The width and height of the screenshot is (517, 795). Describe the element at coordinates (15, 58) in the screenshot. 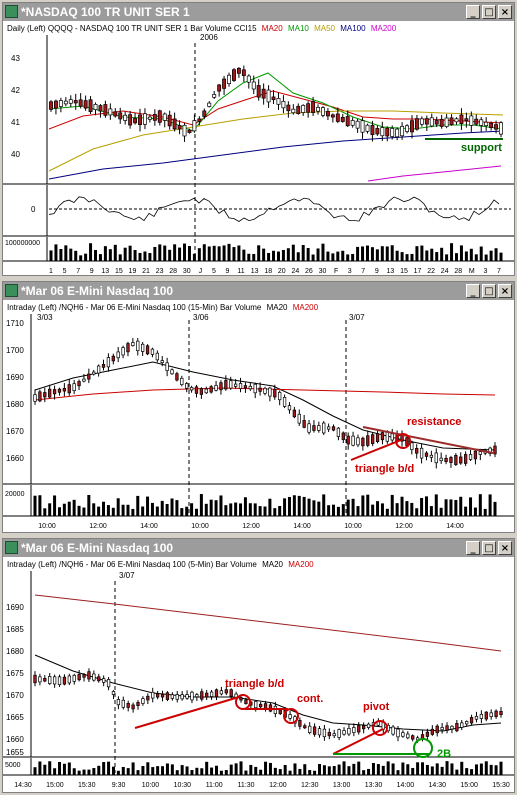

I see `y-tick-43: 43` at that location.